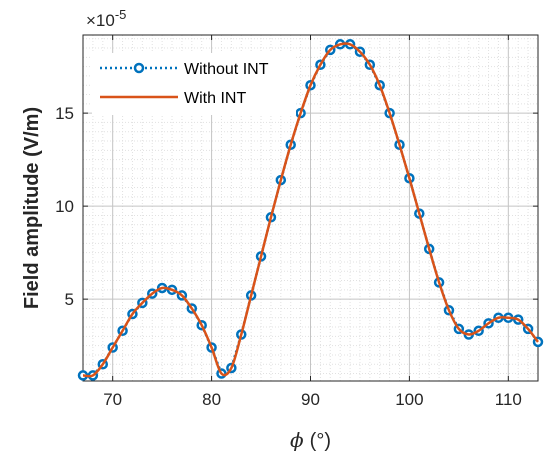 This screenshot has width=550, height=462. Describe the element at coordinates (112, 399) in the screenshot. I see `x-tick-label: 70` at that location.